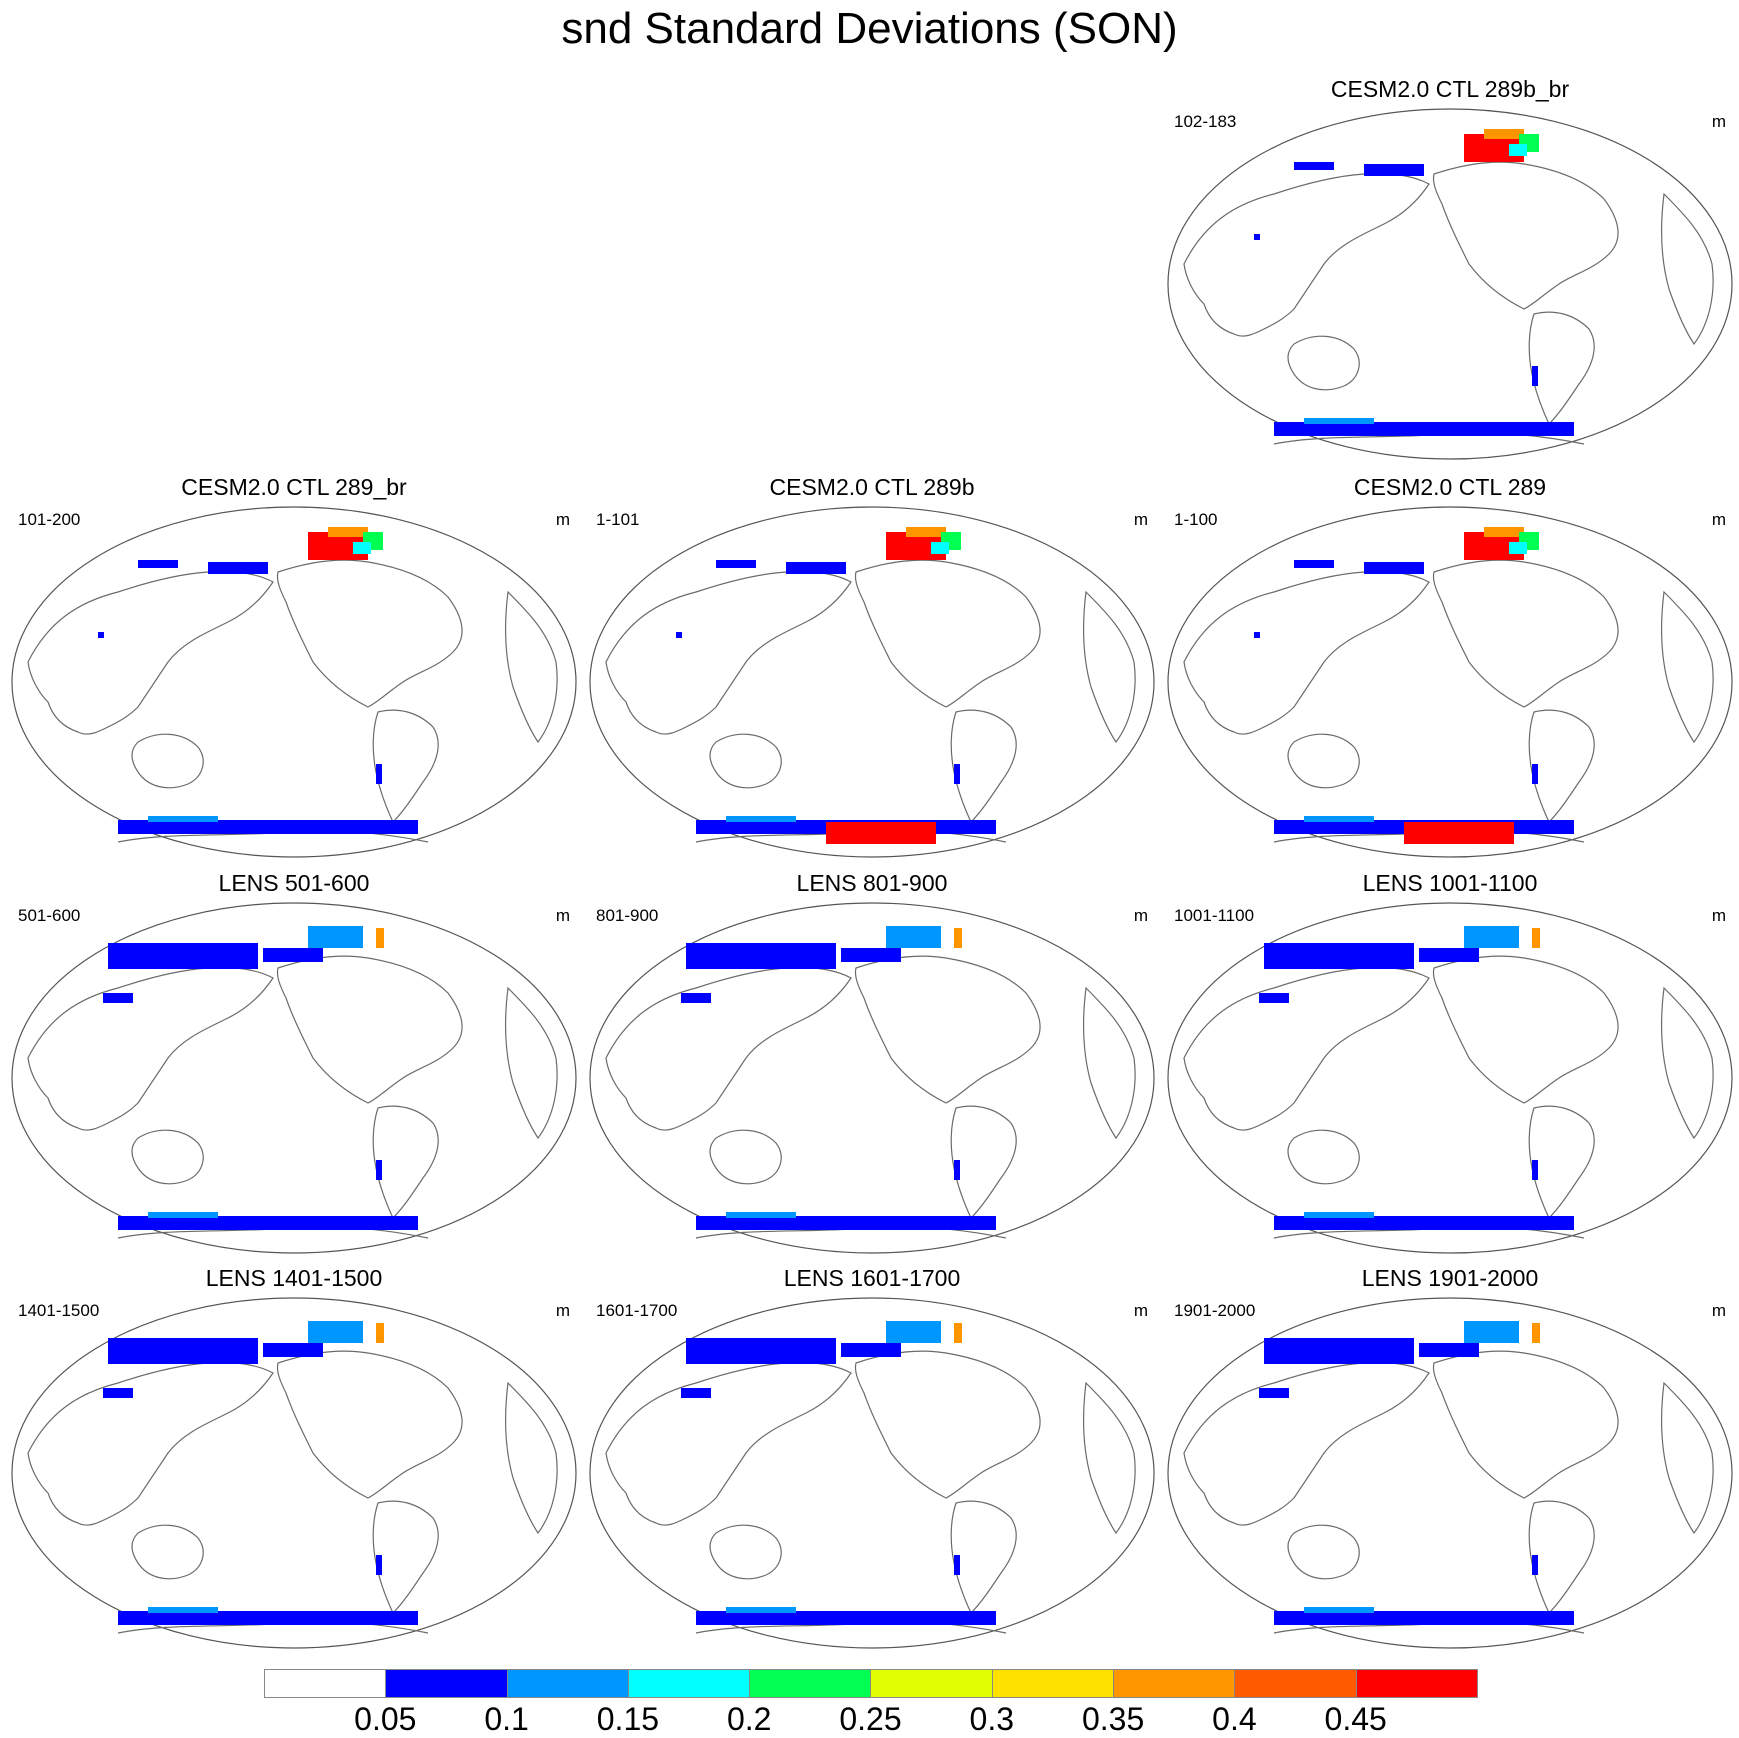 The width and height of the screenshot is (1739, 1738). I want to click on panel-range-label: 1401-1500, so click(59, 1310).